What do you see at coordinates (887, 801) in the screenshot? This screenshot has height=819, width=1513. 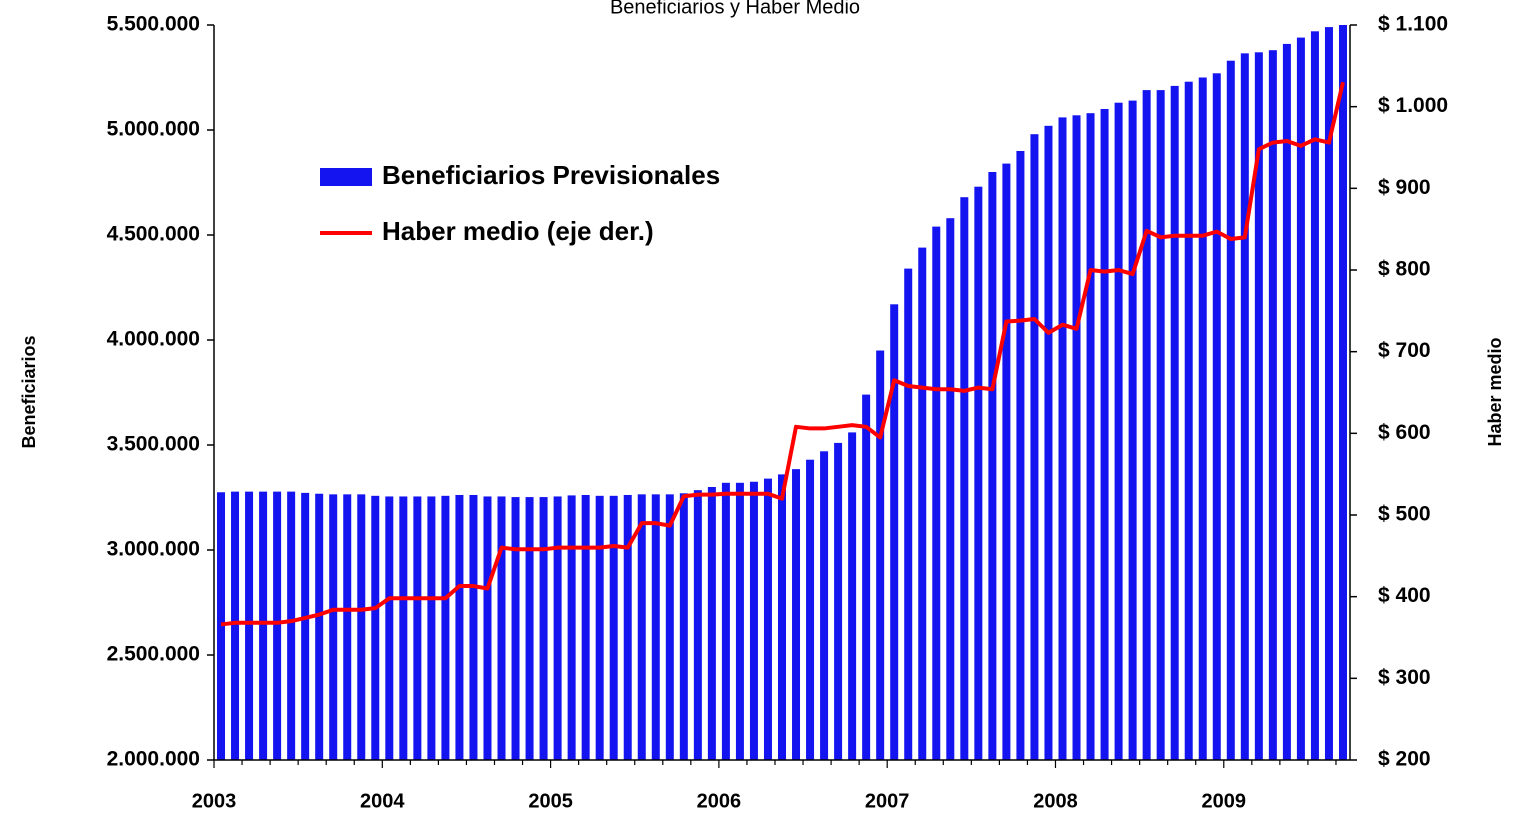 I see `x-tick-label: 2007` at bounding box center [887, 801].